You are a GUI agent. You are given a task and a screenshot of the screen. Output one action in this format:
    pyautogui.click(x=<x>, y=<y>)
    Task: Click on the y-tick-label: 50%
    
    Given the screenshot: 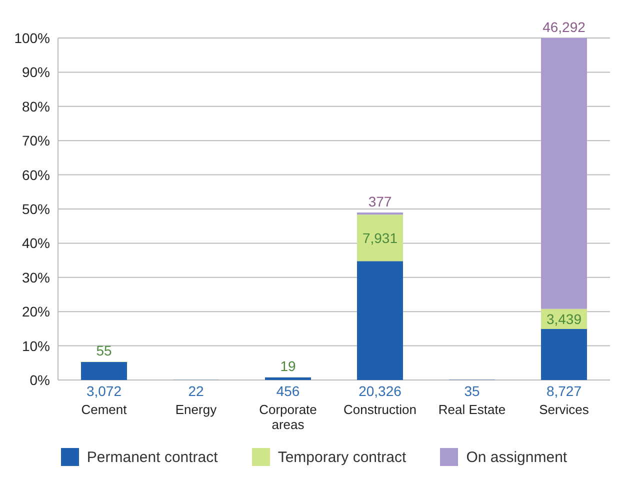 What is the action you would take?
    pyautogui.click(x=36, y=208)
    